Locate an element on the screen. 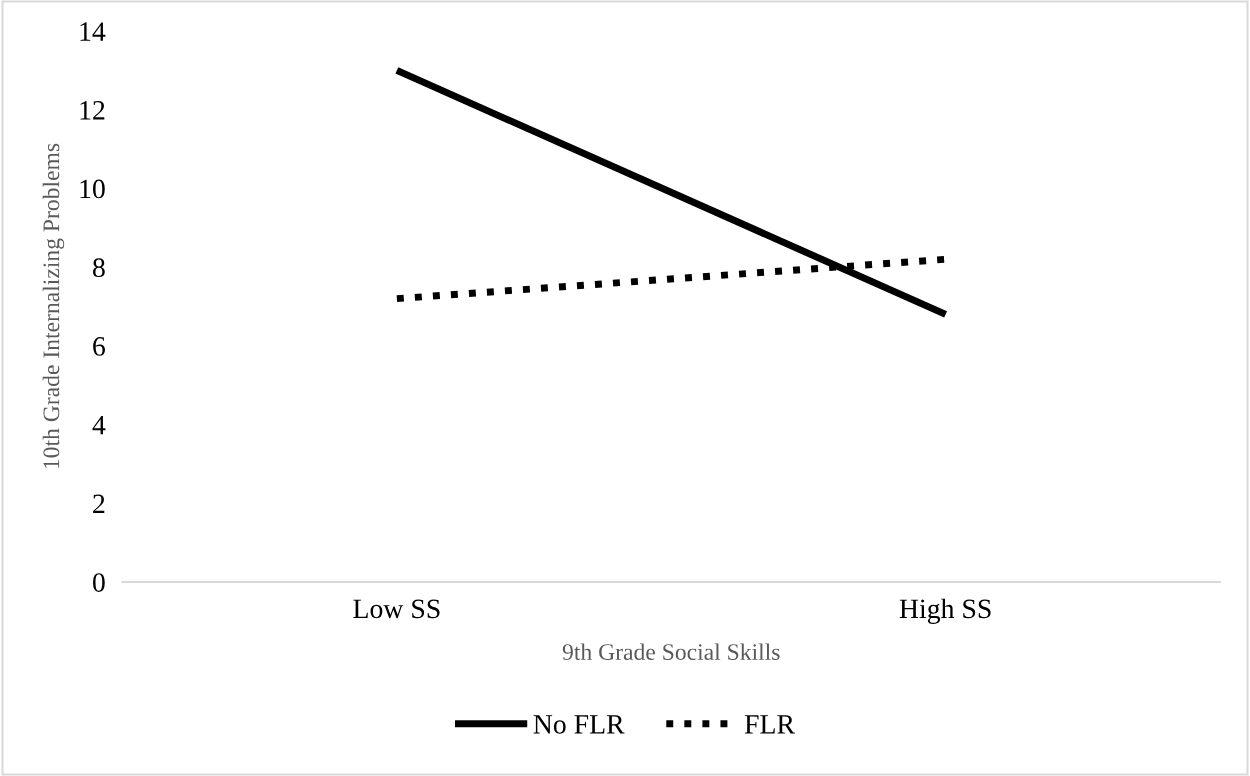  x-tick-label: High SS is located at coordinates (945, 611).